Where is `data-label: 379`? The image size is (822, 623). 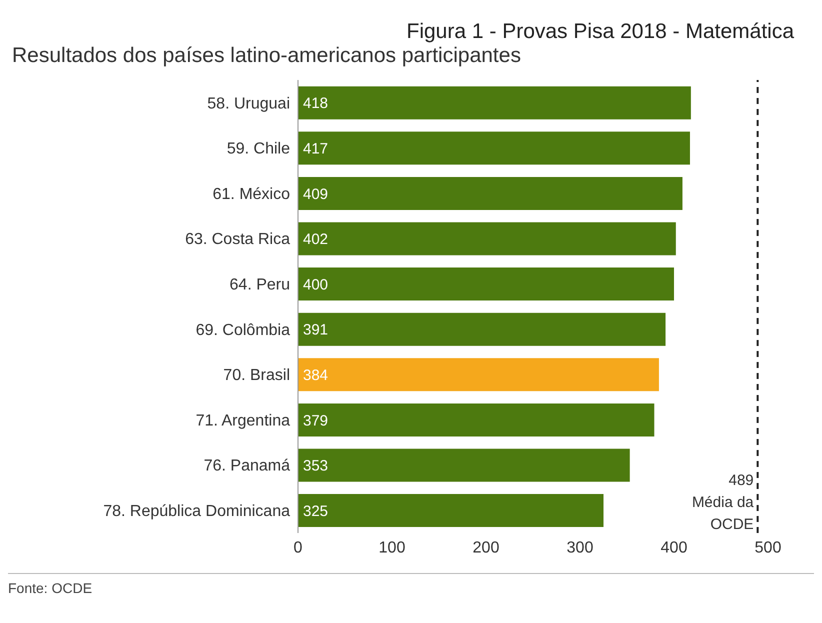 data-label: 379 is located at coordinates (315, 421).